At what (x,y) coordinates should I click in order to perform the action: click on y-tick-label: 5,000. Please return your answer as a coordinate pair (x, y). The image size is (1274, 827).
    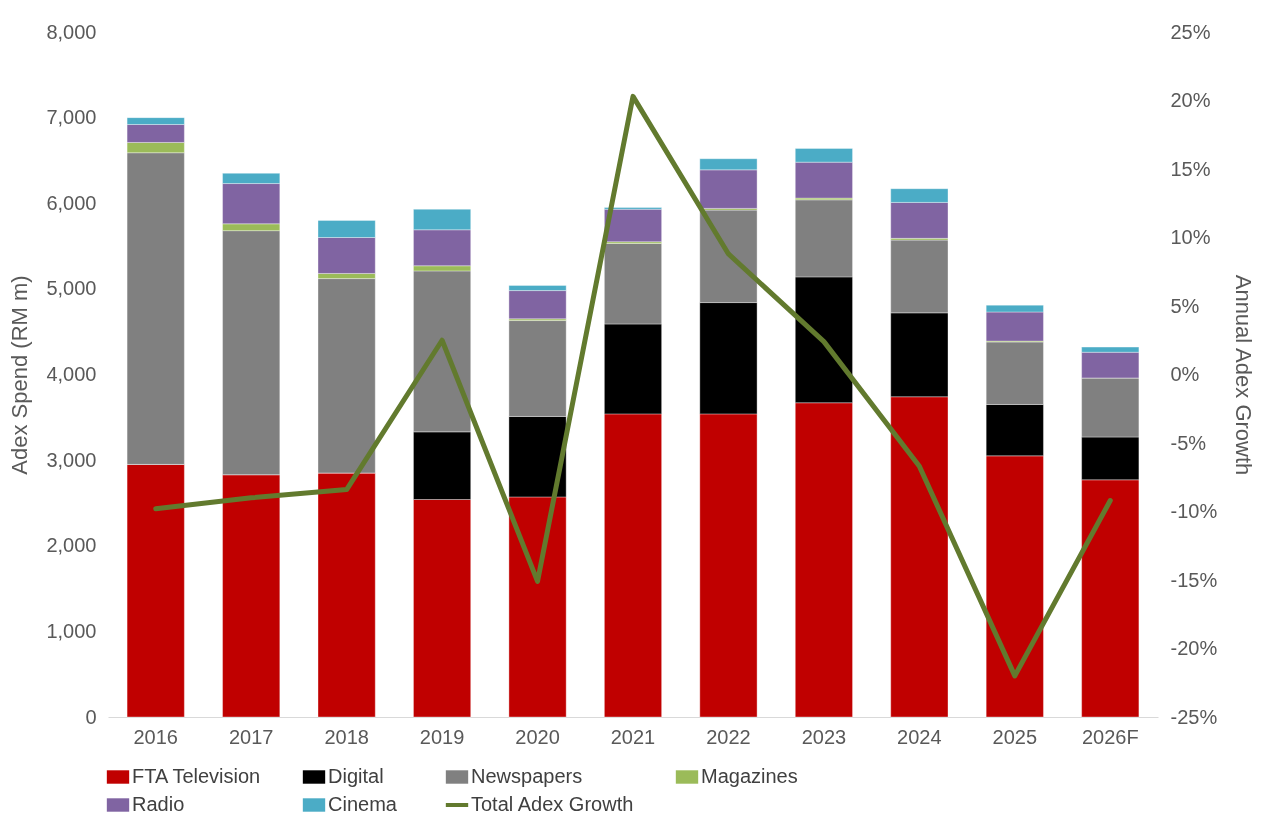
    Looking at the image, I should click on (71, 288).